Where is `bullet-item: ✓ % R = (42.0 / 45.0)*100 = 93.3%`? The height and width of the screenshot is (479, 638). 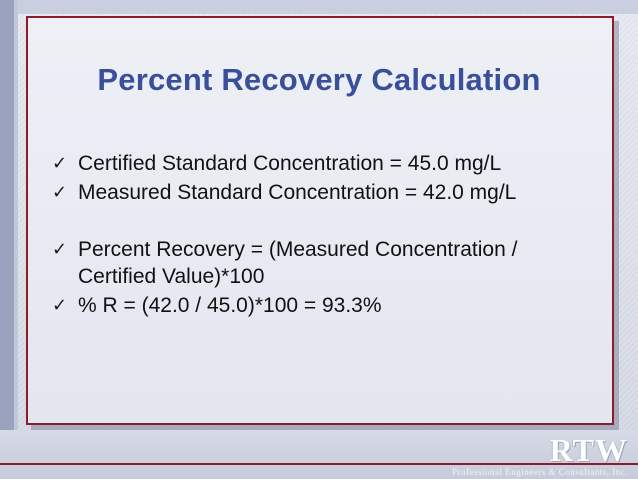 bullet-item: ✓ % R = (42.0 / 45.0)*100 = 93.3% is located at coordinates (316, 305).